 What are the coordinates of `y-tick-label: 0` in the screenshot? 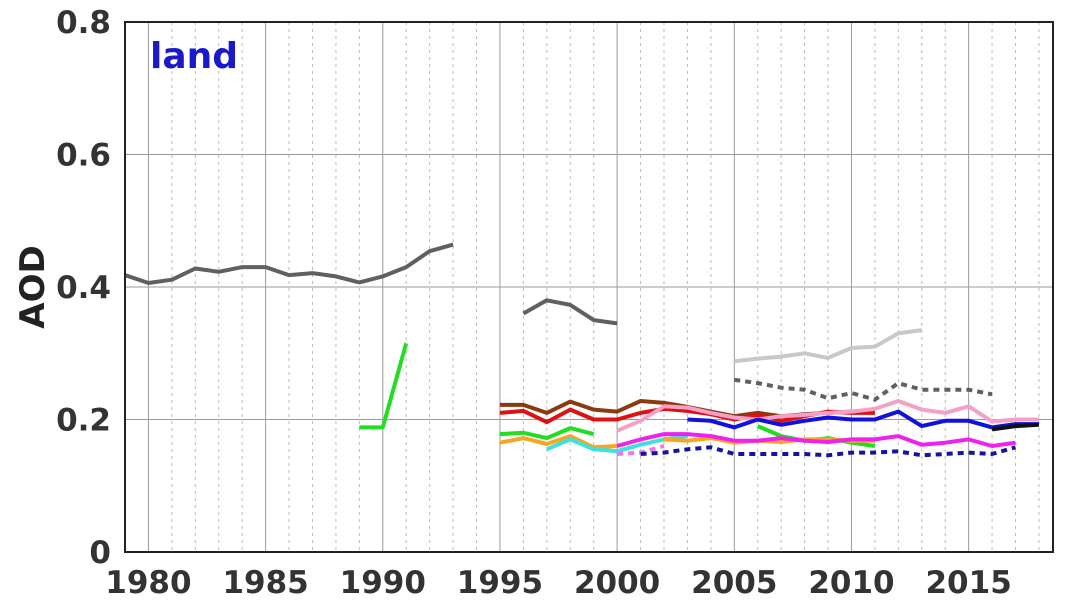 It's located at (100, 553).